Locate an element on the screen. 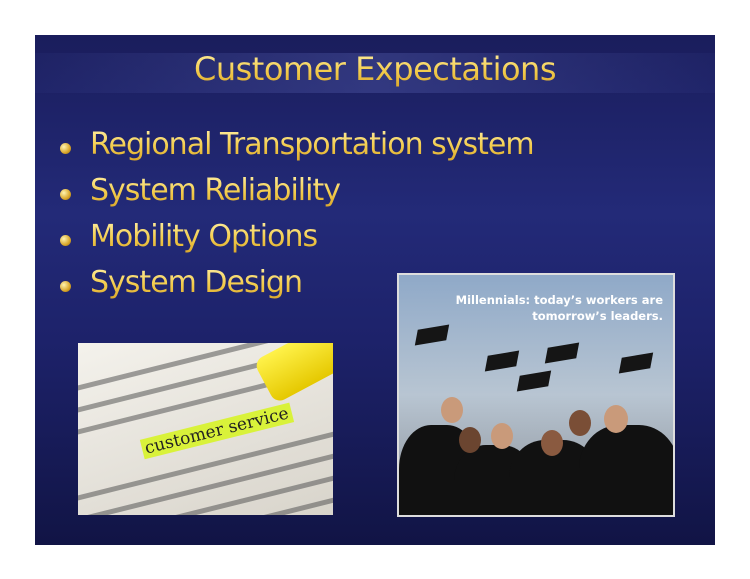 This screenshot has height=579, width=750. newspaper-image: customer service is located at coordinates (205, 429).